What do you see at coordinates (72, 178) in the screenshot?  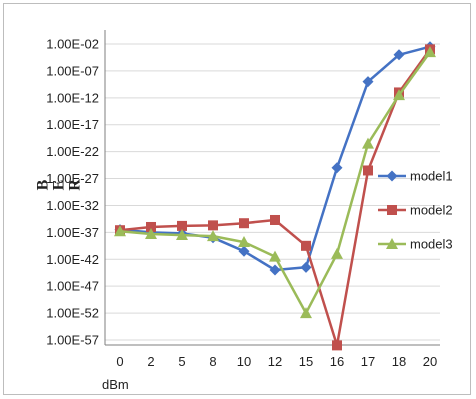 I see `y-tick-label: 1.00E-27` at bounding box center [72, 178].